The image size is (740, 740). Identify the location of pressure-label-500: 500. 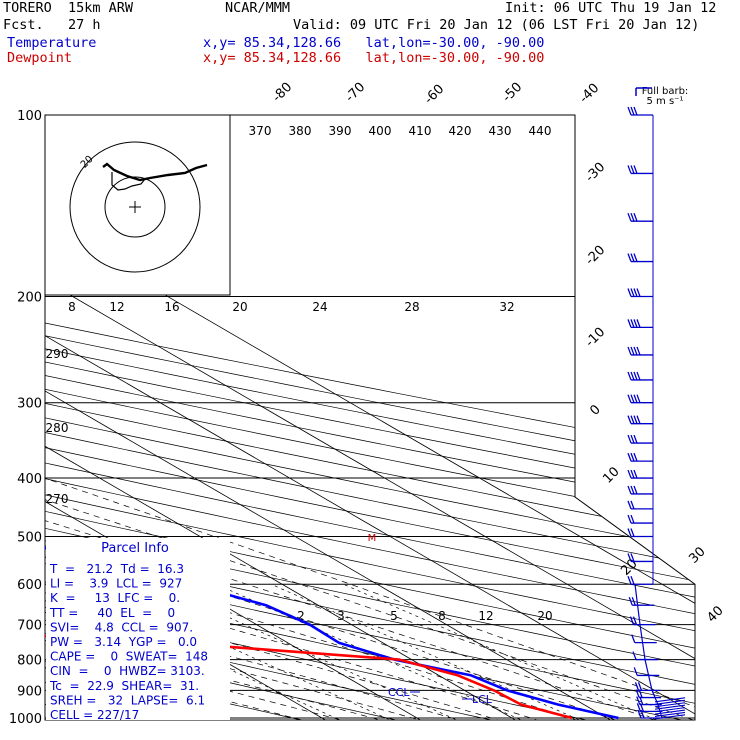
(29, 537).